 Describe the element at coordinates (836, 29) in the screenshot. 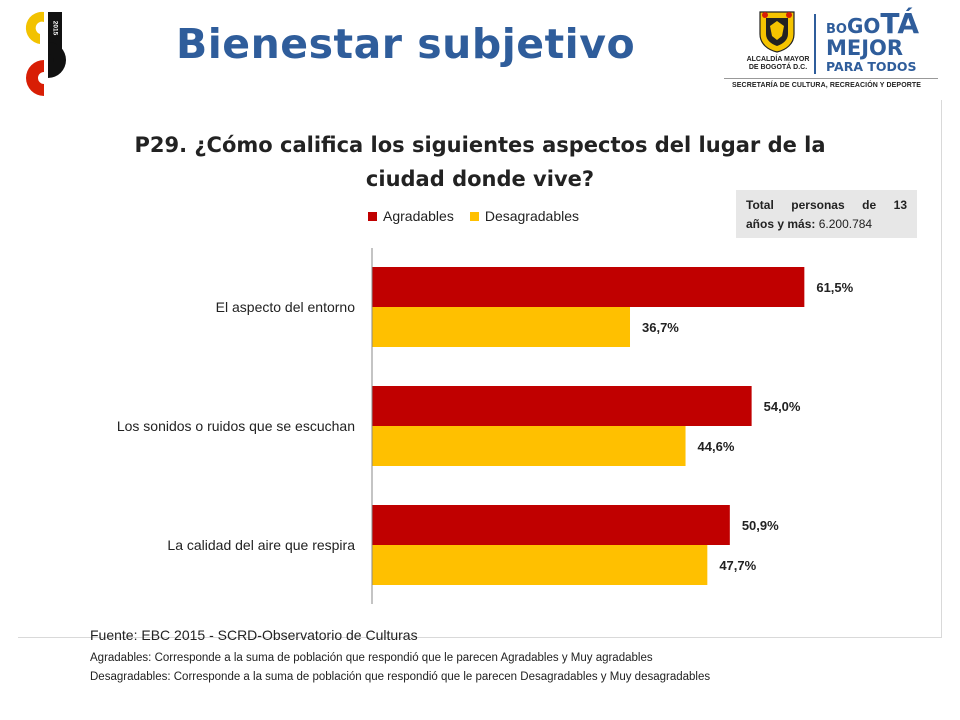

I see `brand-bo: BO` at that location.